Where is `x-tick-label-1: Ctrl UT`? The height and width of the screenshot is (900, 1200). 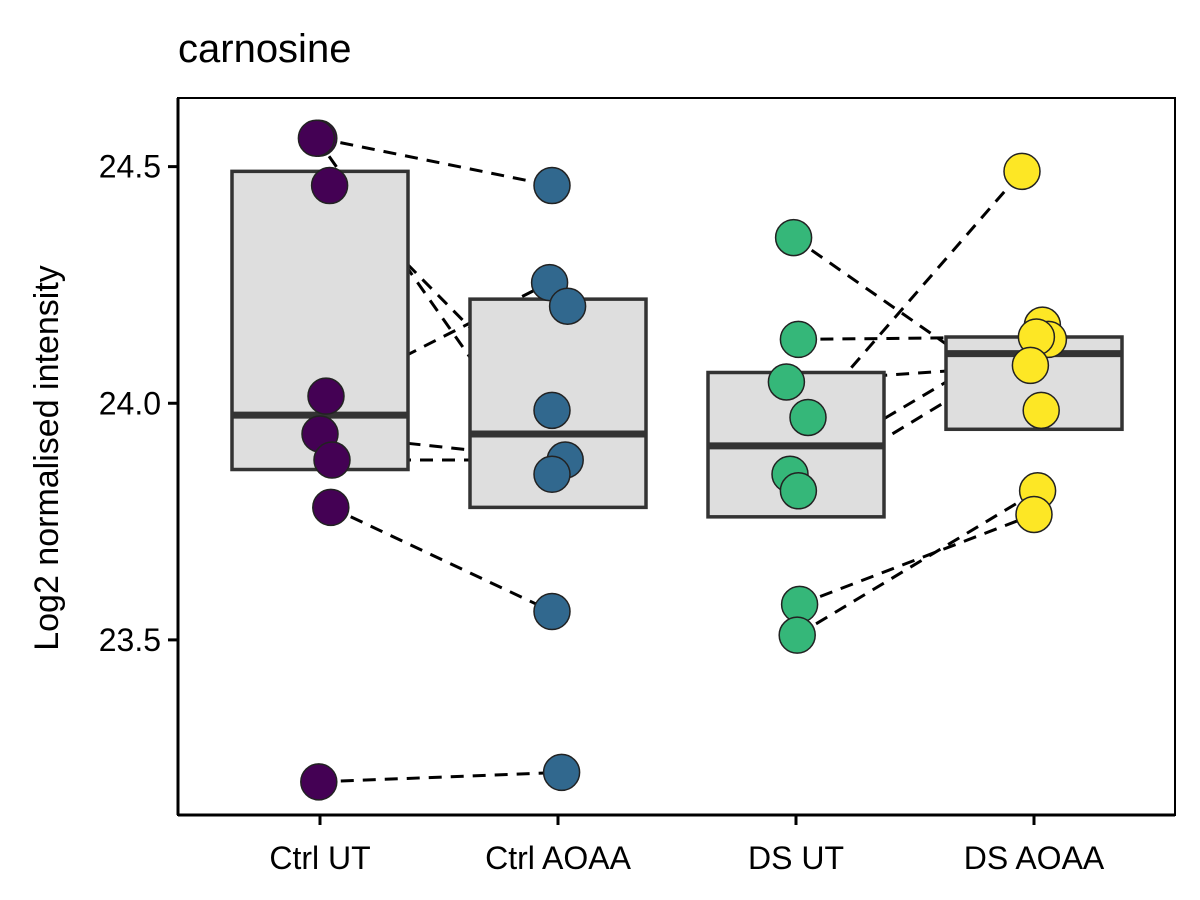 x-tick-label-1: Ctrl UT is located at coordinates (319, 858).